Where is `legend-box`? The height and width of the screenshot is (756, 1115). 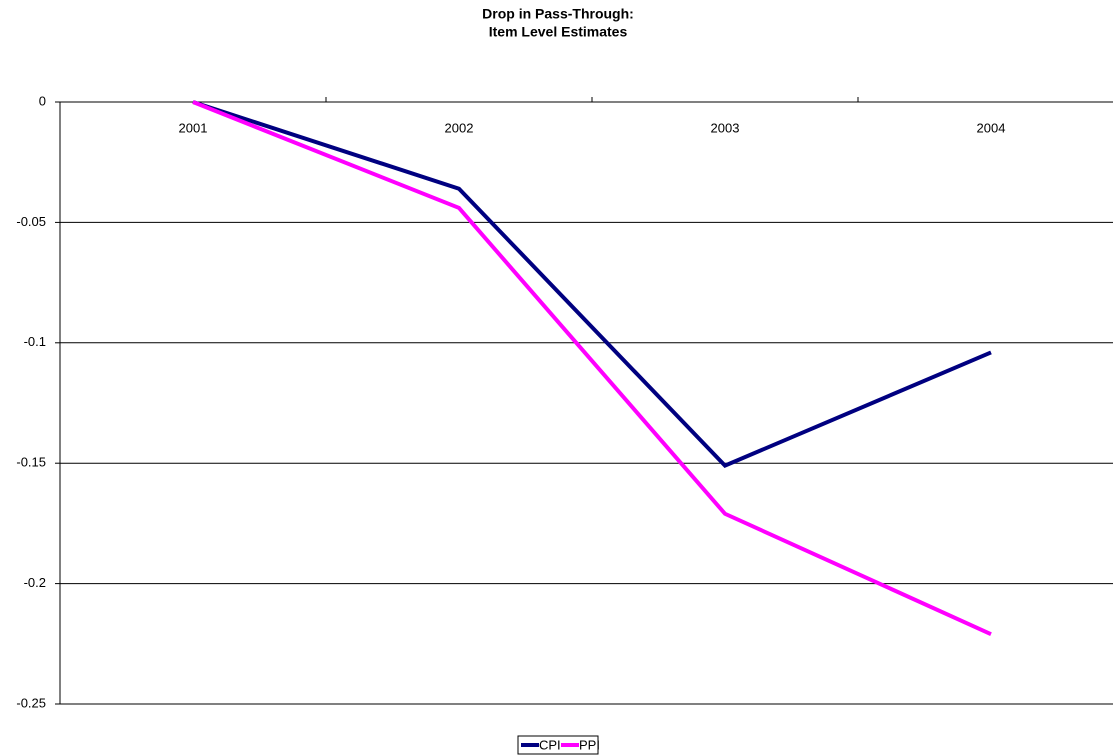
legend-box is located at coordinates (558, 745).